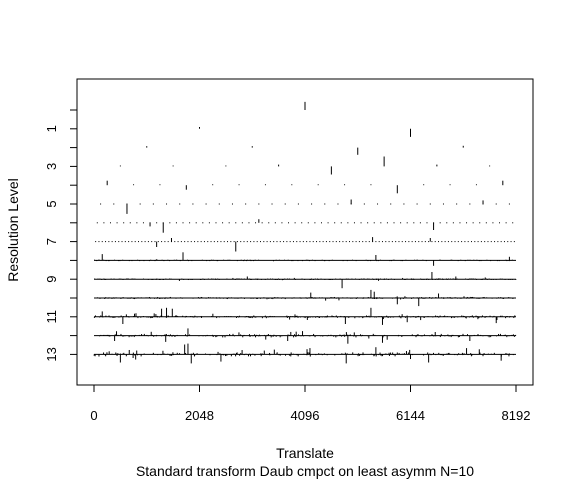 Image resolution: width=575 pixels, height=484 pixels. What do you see at coordinates (51, 166) in the screenshot?
I see `y-tick-label: 3` at bounding box center [51, 166].